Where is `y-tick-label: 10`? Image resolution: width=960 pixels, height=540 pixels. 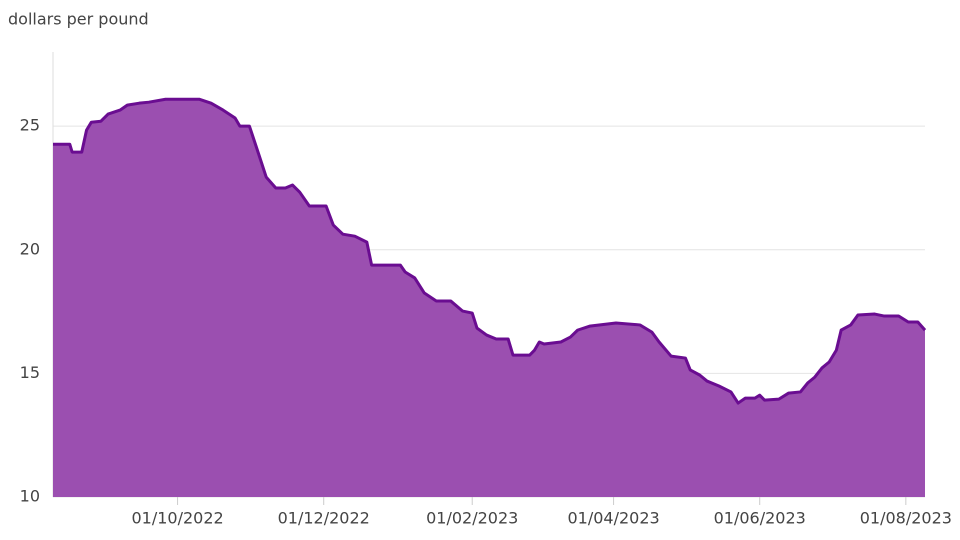
y-tick-label: 10 is located at coordinates (30, 496).